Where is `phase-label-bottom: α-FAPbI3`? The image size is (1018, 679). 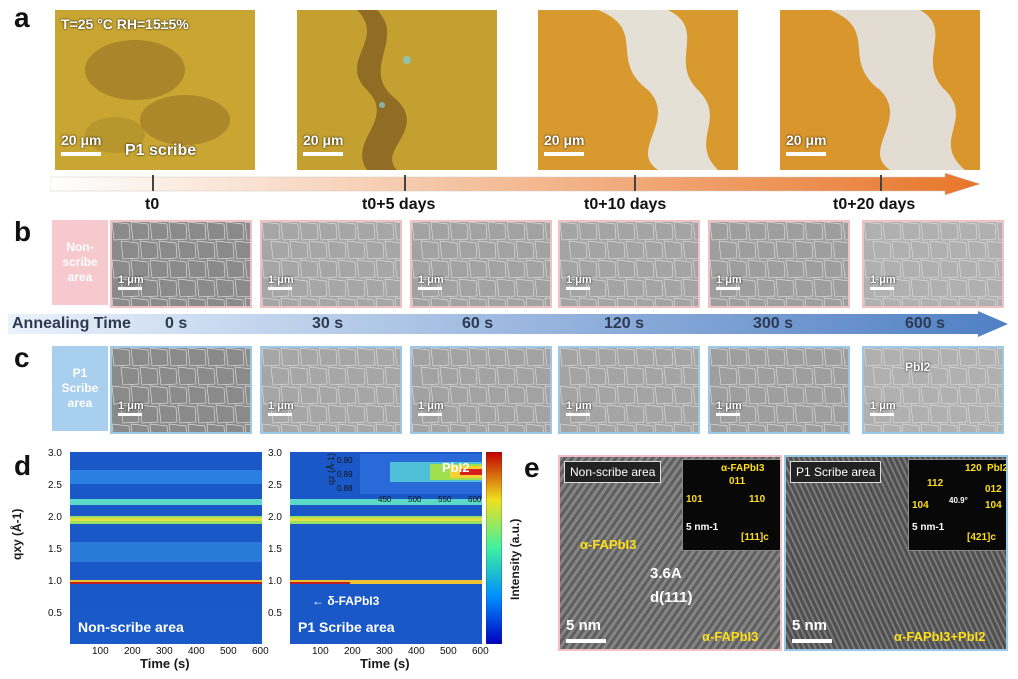 phase-label-bottom: α-FAPbI3 is located at coordinates (730, 636).